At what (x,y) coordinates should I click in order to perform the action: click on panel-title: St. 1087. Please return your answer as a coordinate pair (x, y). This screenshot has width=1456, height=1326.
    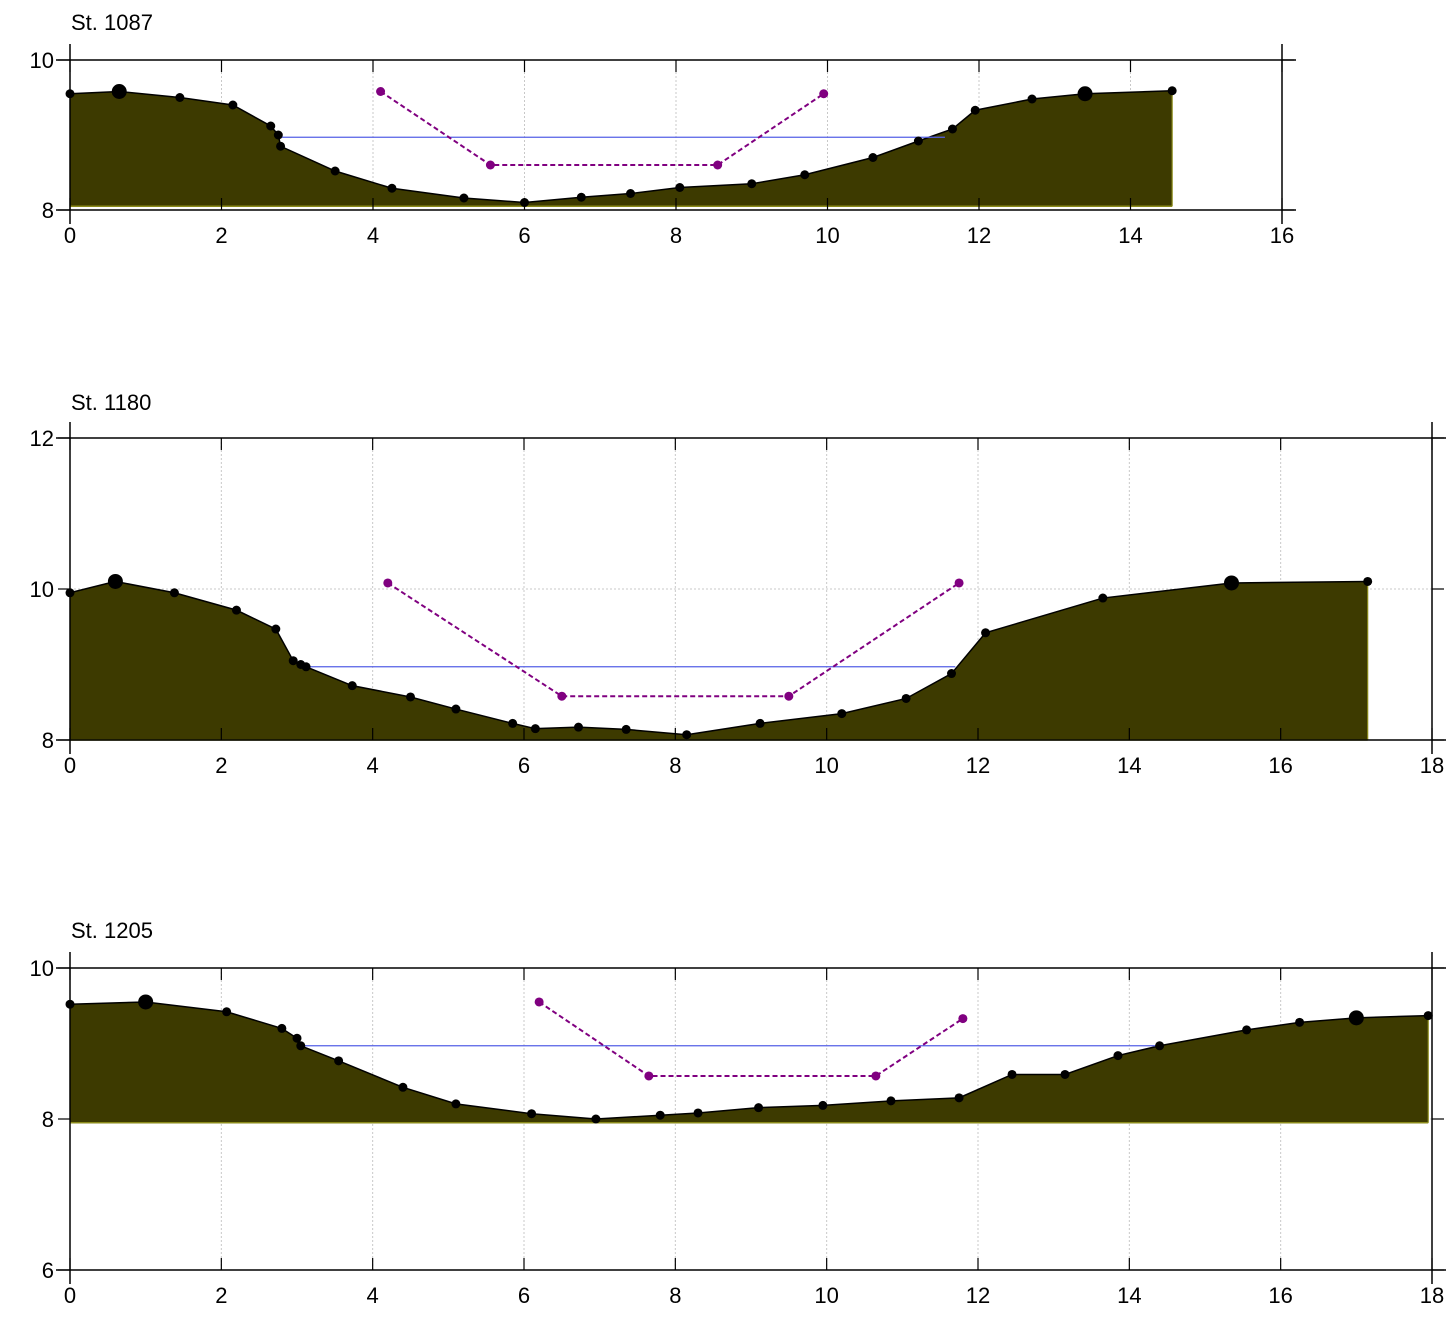
    Looking at the image, I should click on (112, 22).